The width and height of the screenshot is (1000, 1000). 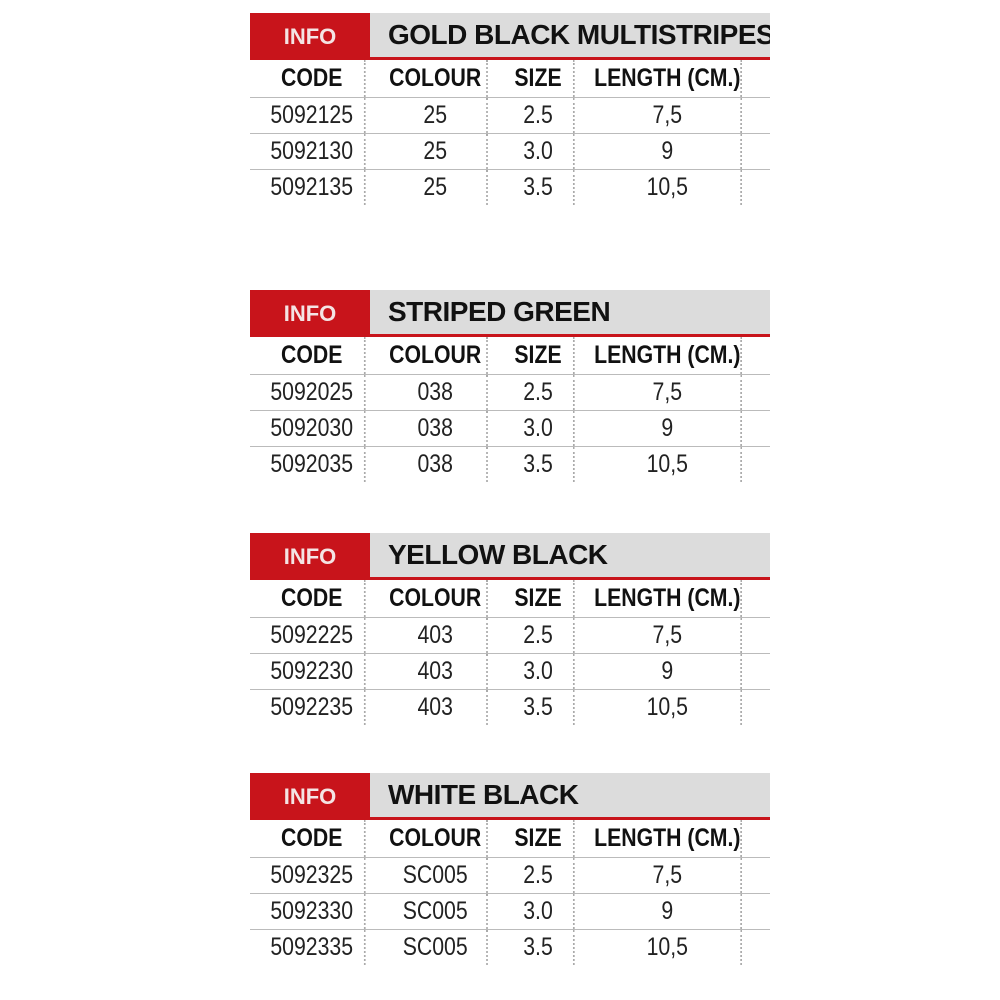 I want to click on table-header: INFO GOLD BLACK MULTISTRIPES, so click(x=510, y=36).